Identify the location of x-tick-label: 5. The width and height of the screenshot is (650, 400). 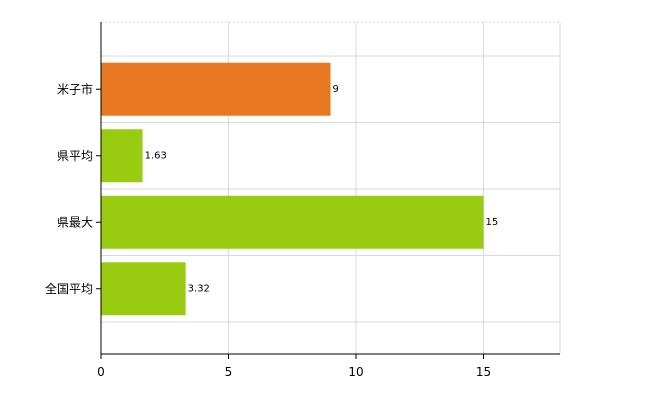
(229, 372).